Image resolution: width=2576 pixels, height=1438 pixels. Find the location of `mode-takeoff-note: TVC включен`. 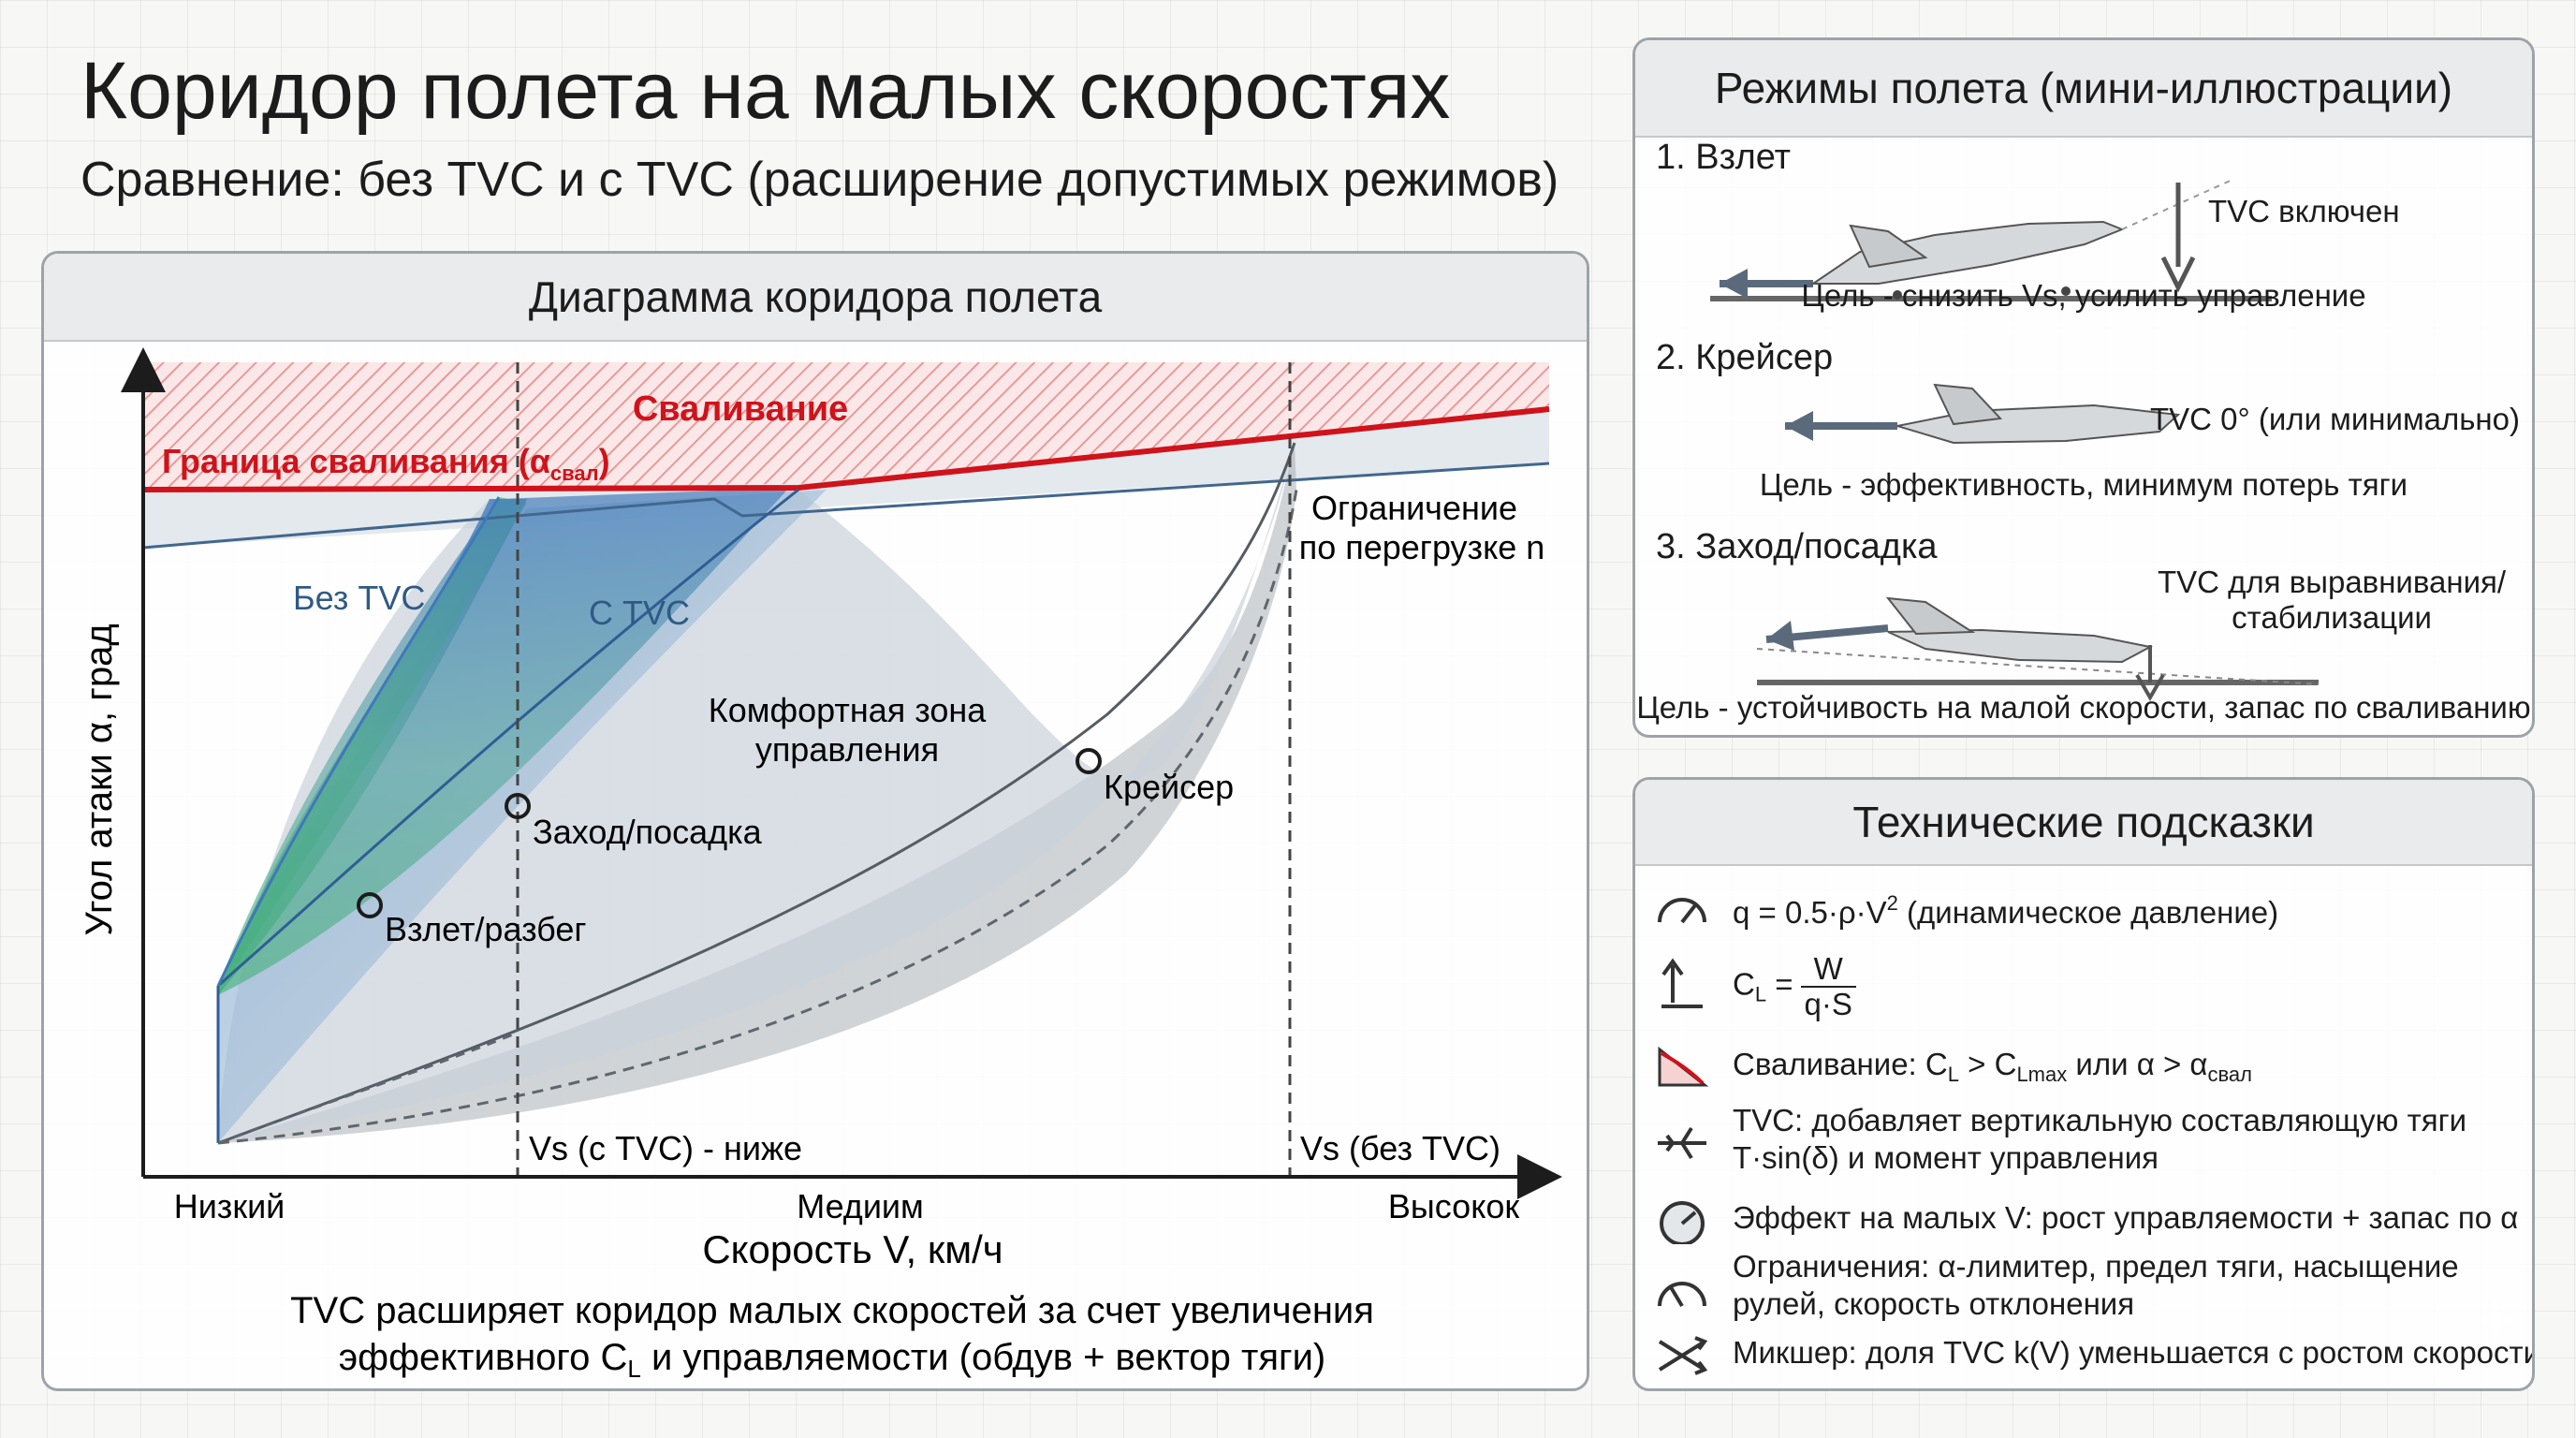

mode-takeoff-note: TVC включен is located at coordinates (2304, 211).